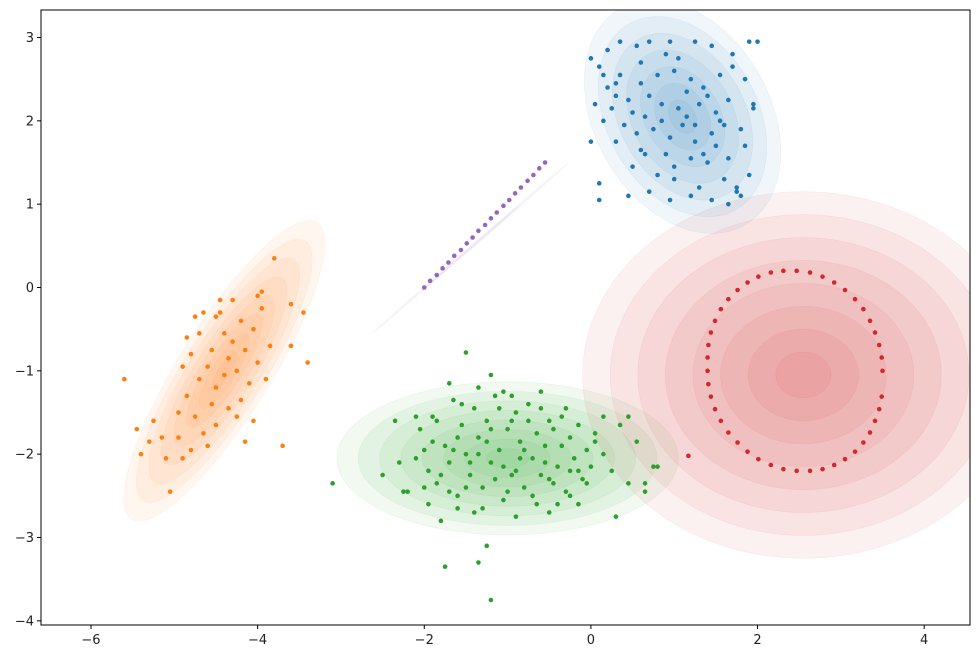 This screenshot has height=659, width=980. I want to click on y-tick-label: 0, so click(30, 288).